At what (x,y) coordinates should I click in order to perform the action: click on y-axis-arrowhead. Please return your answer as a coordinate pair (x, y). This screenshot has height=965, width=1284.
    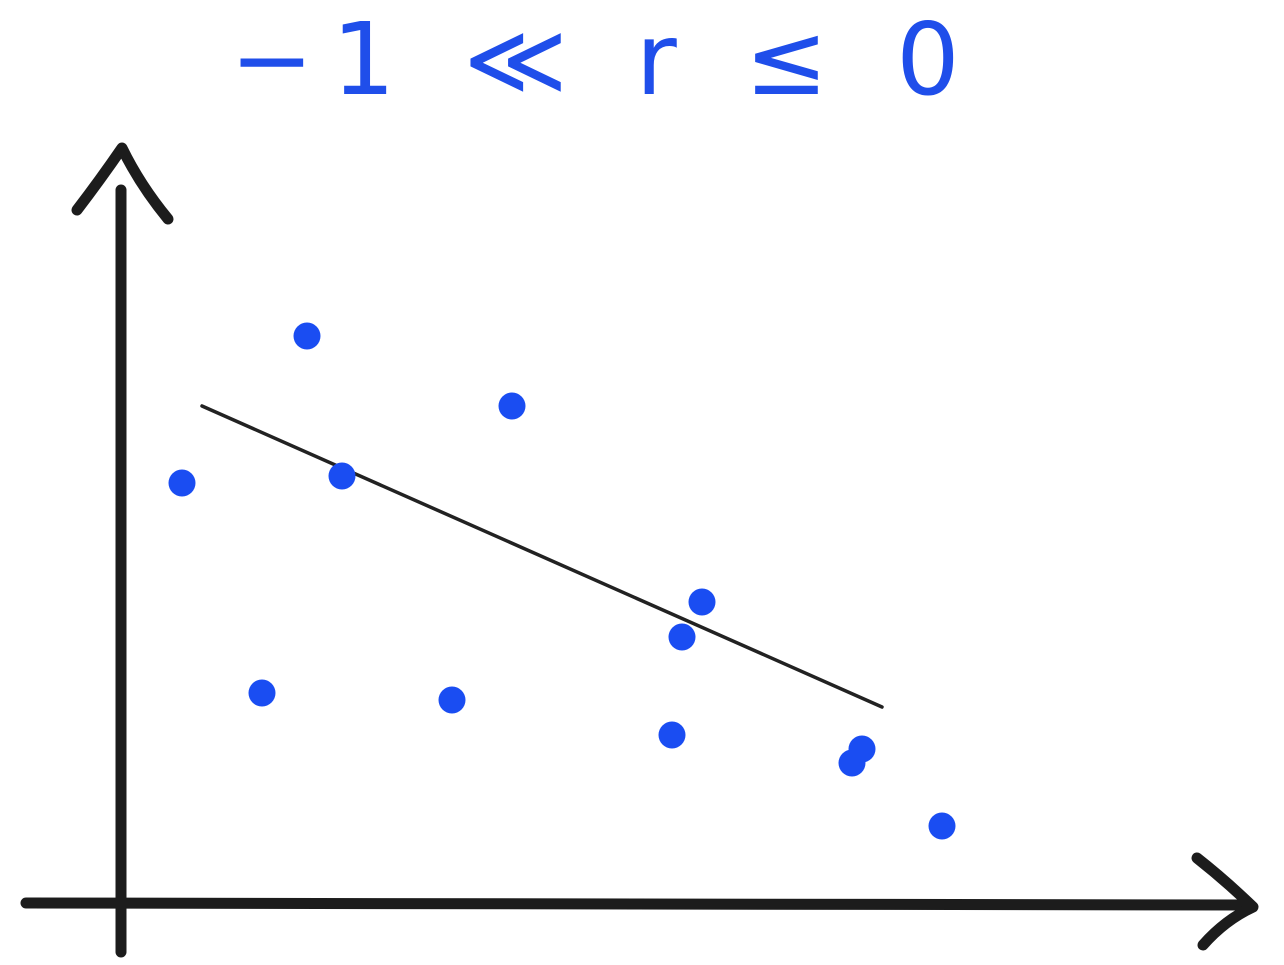
    Looking at the image, I should click on (122, 183).